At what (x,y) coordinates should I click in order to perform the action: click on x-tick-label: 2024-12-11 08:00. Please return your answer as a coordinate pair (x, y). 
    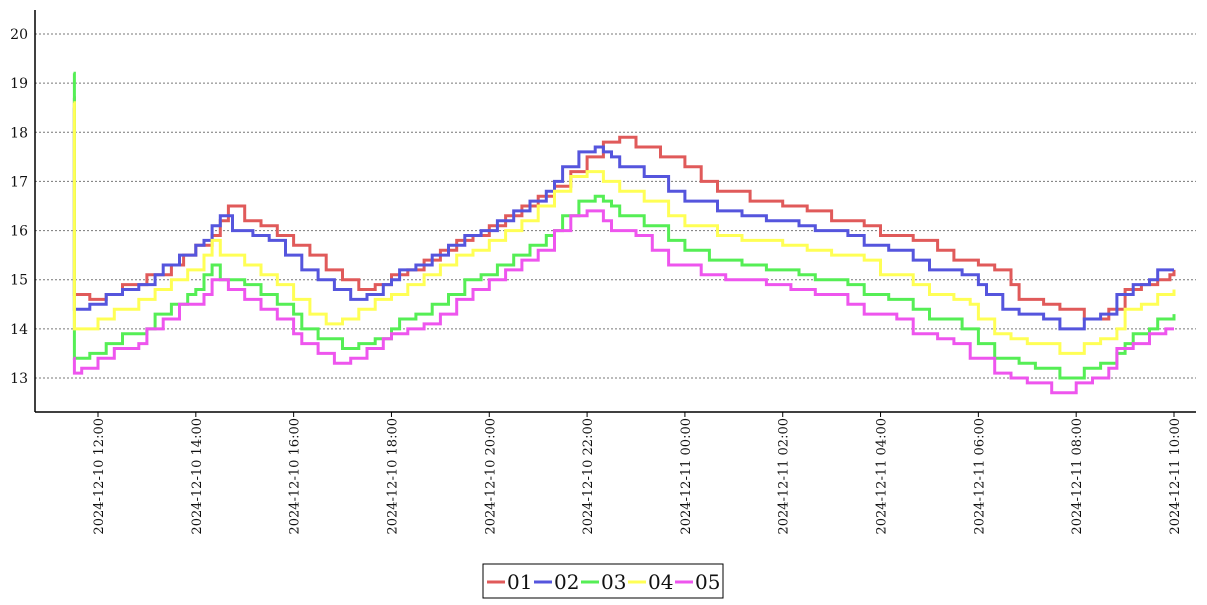
    Looking at the image, I should click on (1077, 476).